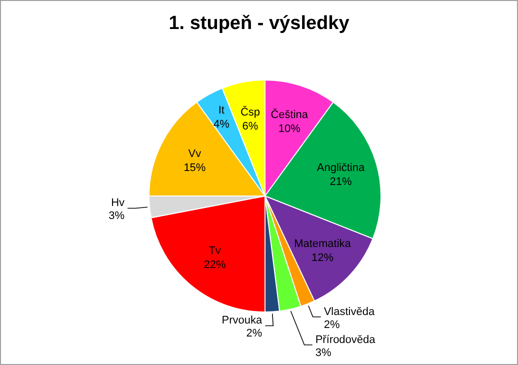 The image size is (518, 365). I want to click on data-label: 6%, so click(250, 126).